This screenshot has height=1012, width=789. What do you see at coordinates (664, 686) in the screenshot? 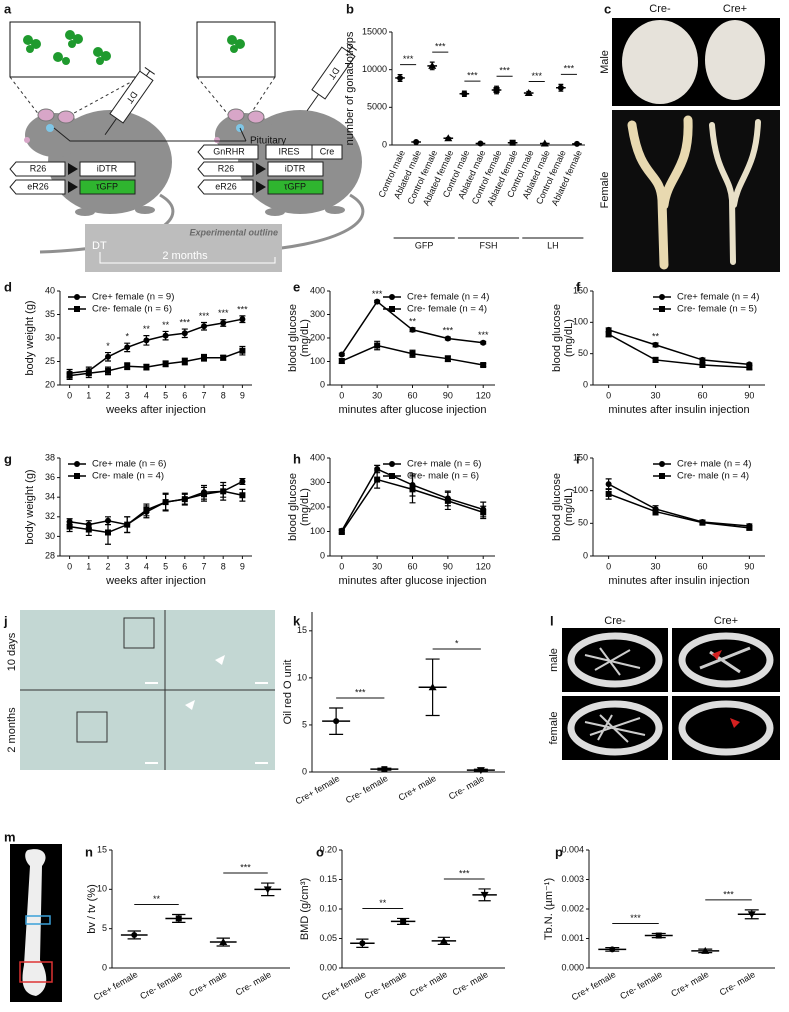
I see `microct-panel: l Cre- Cre+ male female` at bounding box center [664, 686].